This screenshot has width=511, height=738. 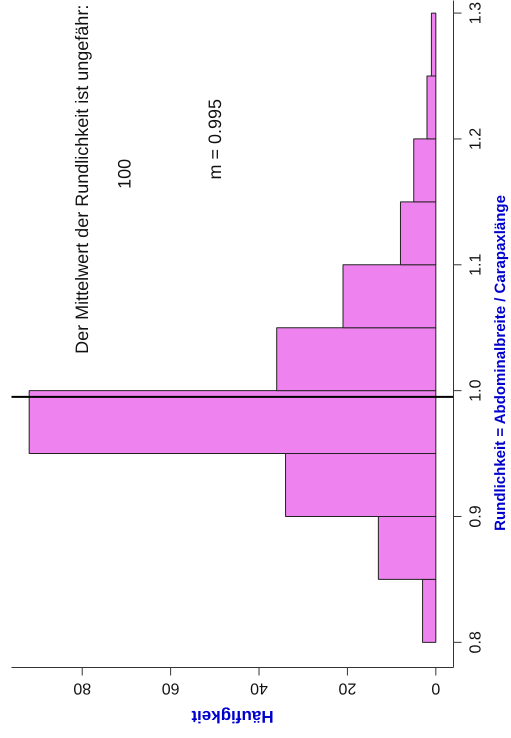 What do you see at coordinates (476, 390) in the screenshot?
I see `y-tick-label: 1.0` at bounding box center [476, 390].